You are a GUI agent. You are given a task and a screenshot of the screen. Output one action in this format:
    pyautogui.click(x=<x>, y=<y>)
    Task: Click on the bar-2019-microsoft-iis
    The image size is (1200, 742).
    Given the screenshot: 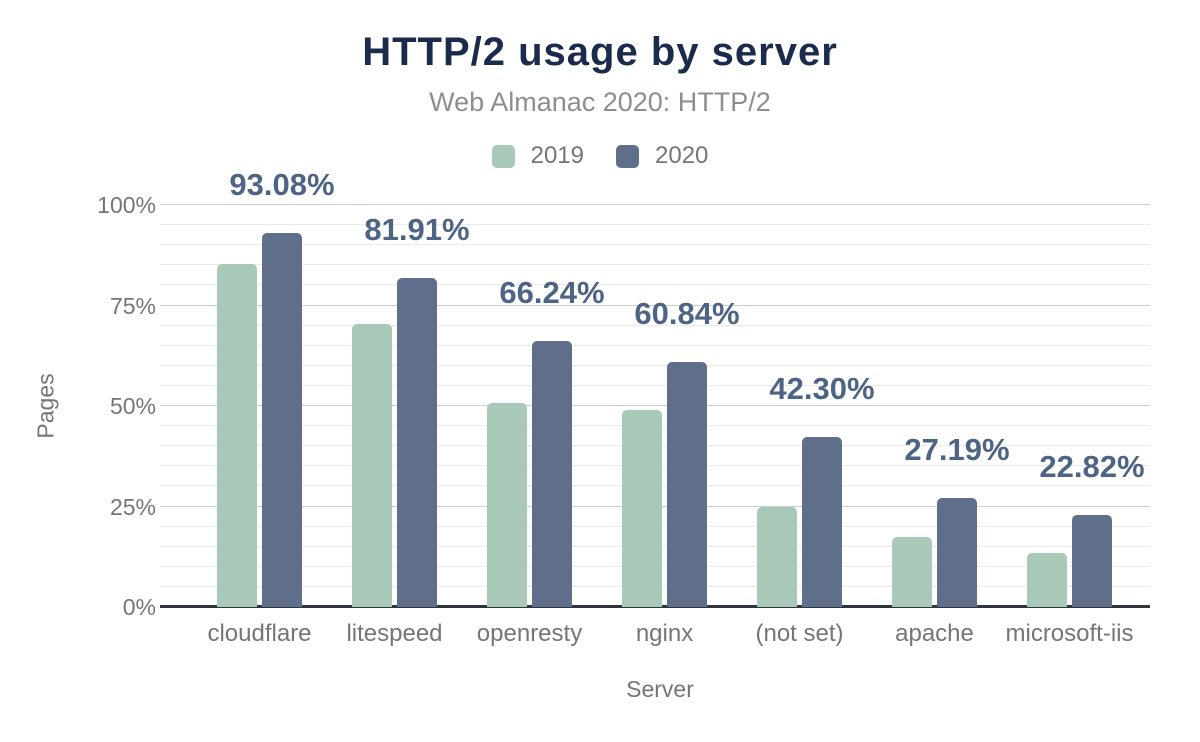 What is the action you would take?
    pyautogui.click(x=1047, y=579)
    